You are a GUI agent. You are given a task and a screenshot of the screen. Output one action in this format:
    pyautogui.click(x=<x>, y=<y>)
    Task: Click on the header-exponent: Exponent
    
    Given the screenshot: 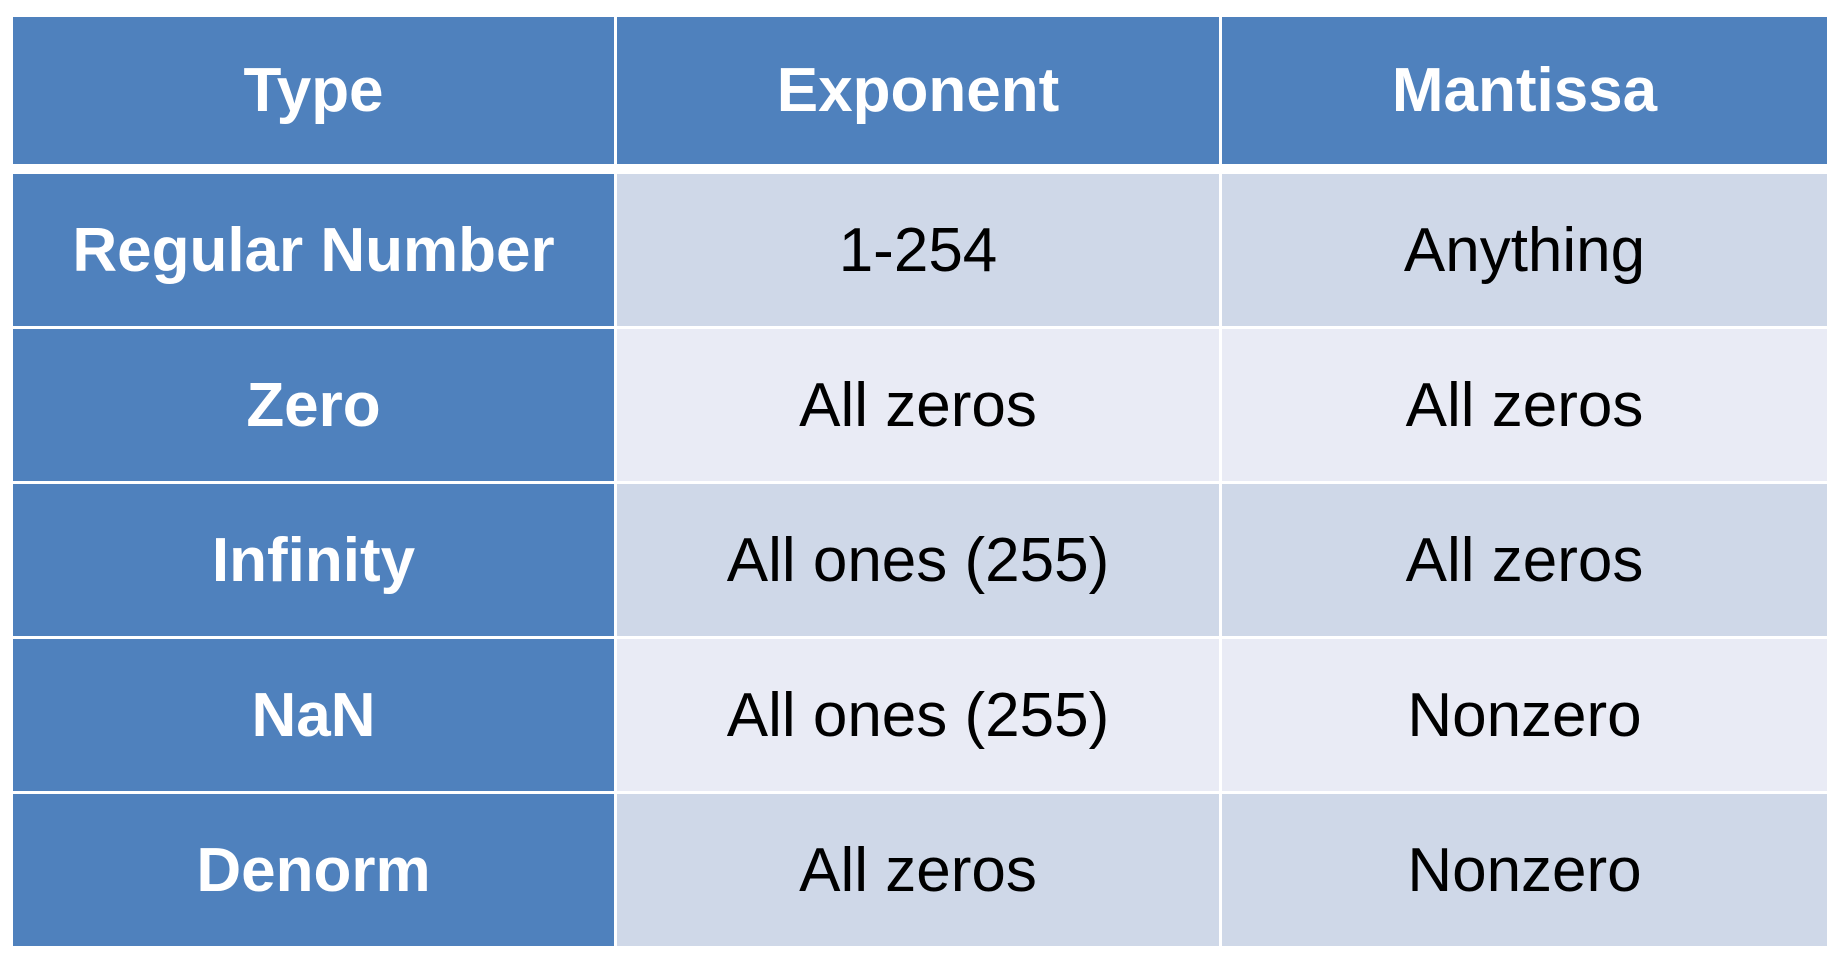 What is the action you would take?
    pyautogui.click(x=919, y=95)
    